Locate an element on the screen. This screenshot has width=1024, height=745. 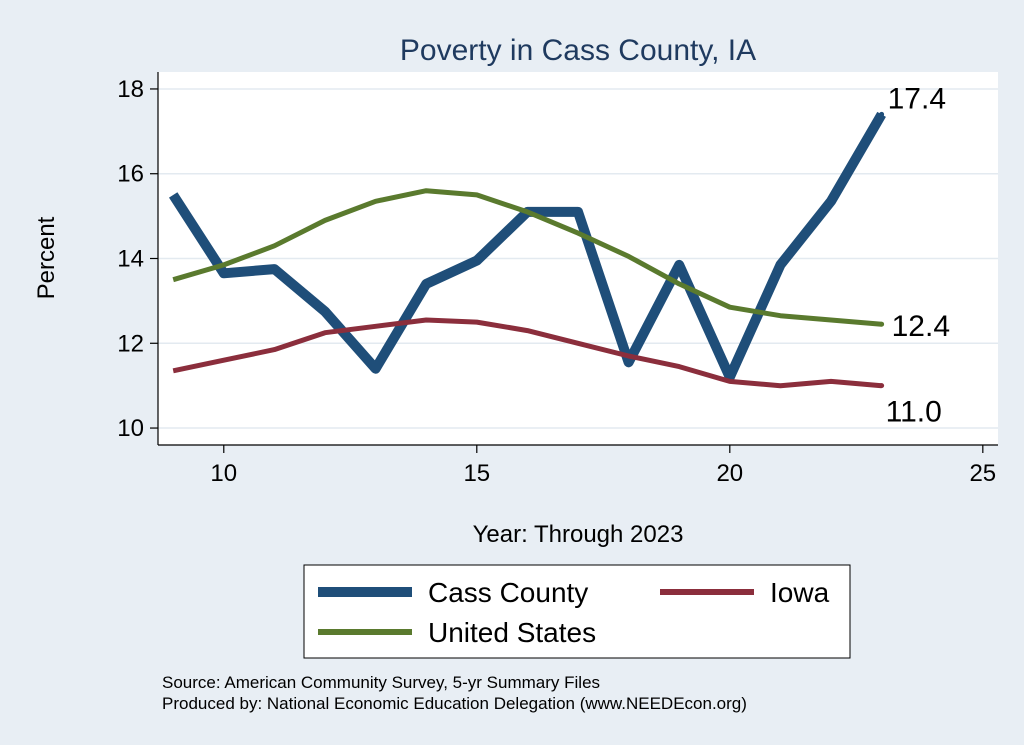
x-tick-label-10: 10 is located at coordinates (223, 473).